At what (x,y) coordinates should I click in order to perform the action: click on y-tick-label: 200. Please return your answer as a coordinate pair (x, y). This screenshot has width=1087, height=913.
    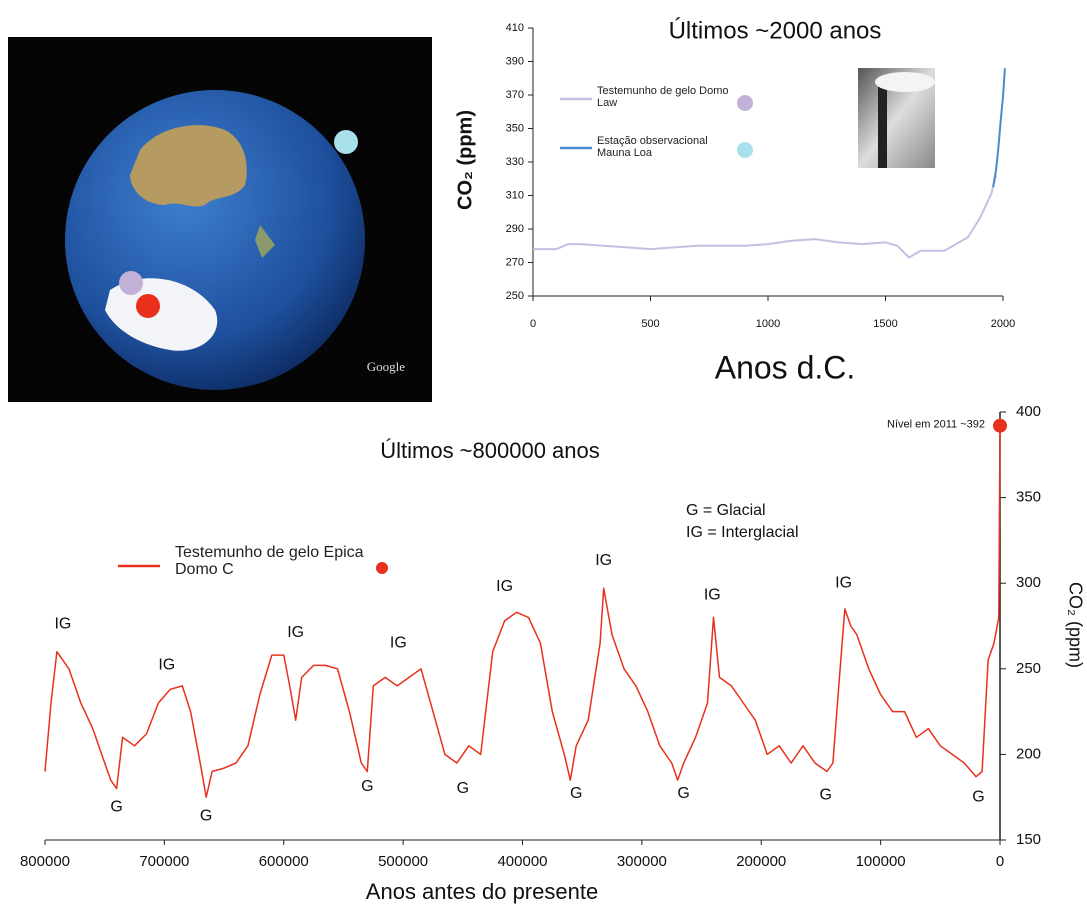
    Looking at the image, I should click on (1028, 753).